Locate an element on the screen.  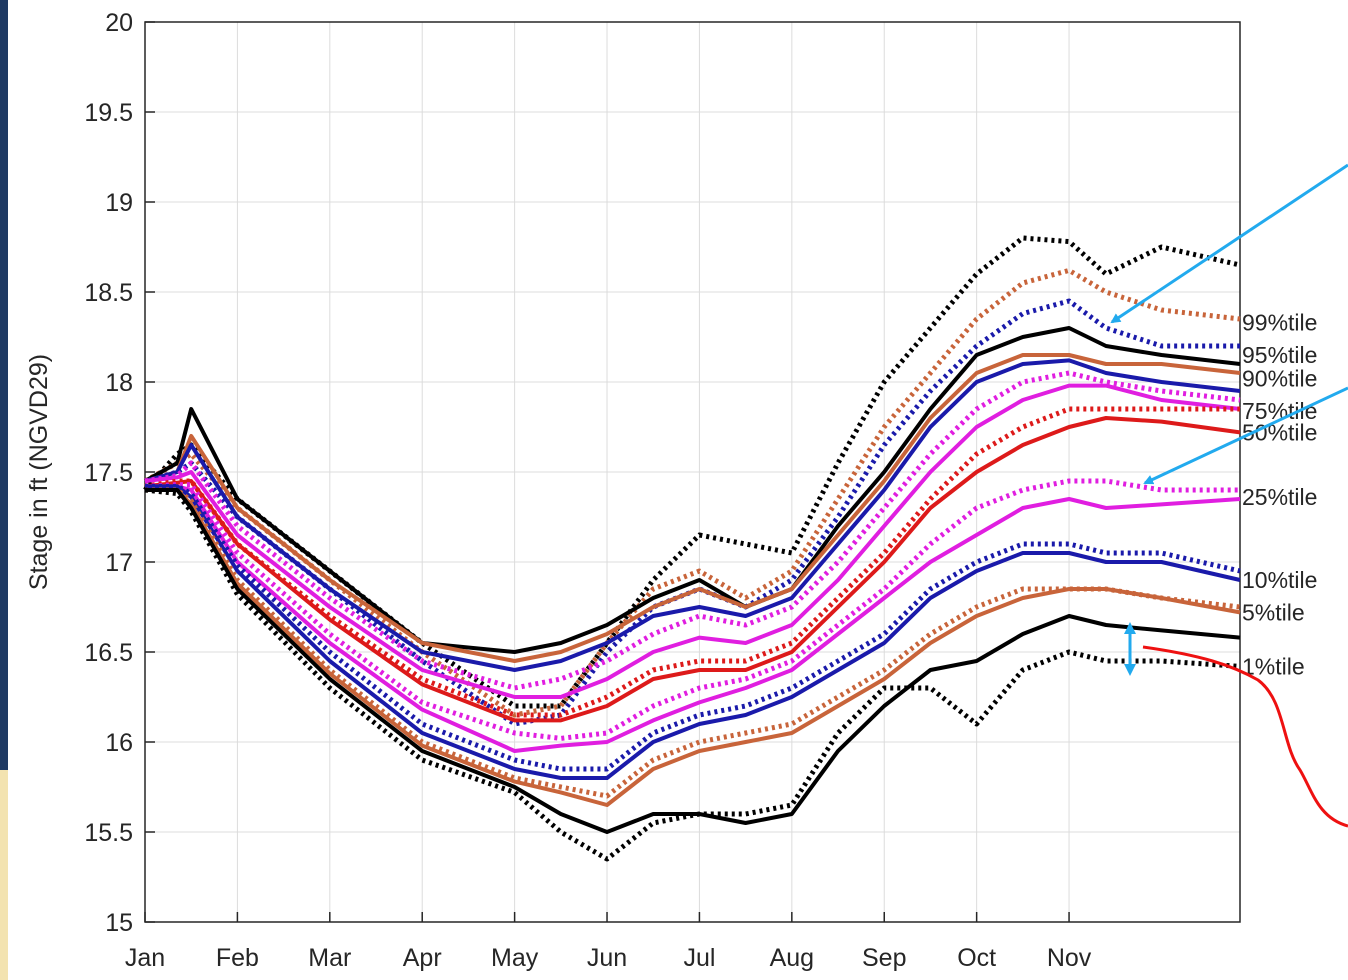
arrow-to-25th-percentile is located at coordinates (1245, 435).